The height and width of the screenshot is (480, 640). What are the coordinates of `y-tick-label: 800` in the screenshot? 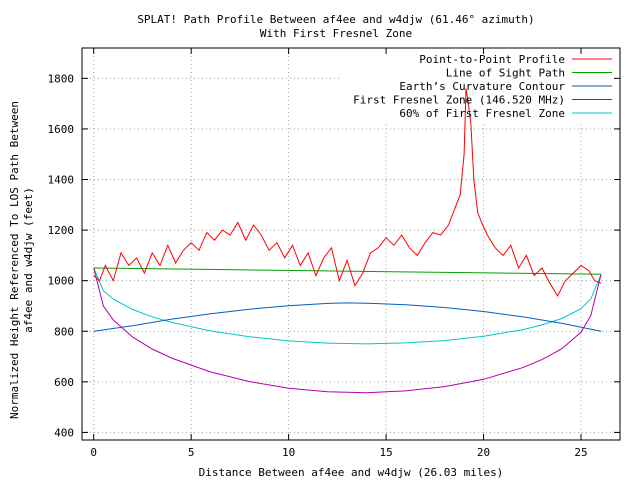 It's located at (64, 331).